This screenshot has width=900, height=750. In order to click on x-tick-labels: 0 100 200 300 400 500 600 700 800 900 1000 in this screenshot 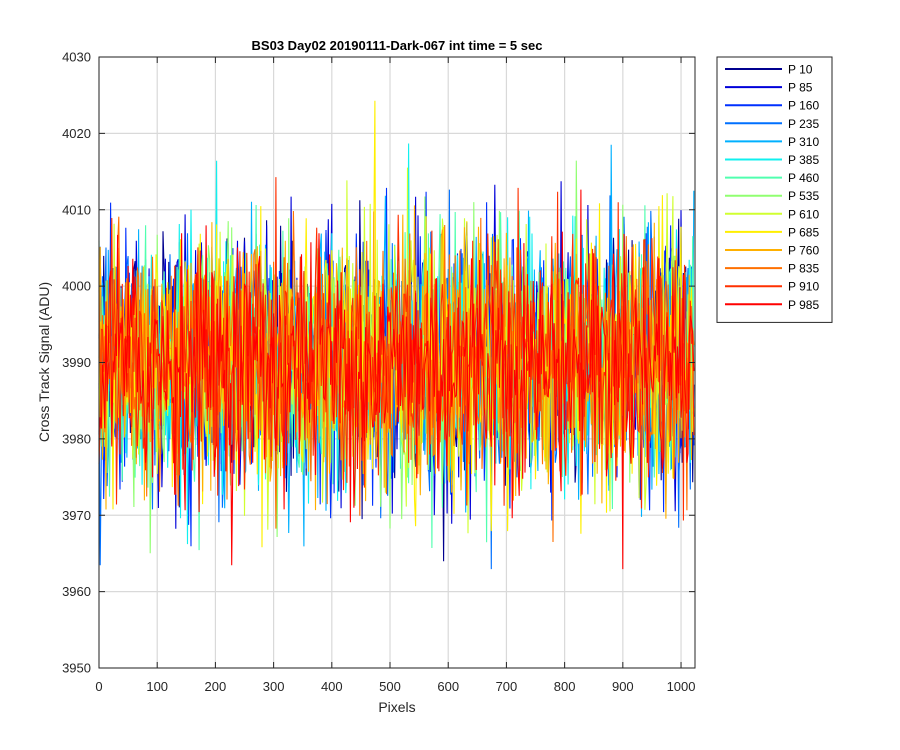, I will do `click(395, 686)`.